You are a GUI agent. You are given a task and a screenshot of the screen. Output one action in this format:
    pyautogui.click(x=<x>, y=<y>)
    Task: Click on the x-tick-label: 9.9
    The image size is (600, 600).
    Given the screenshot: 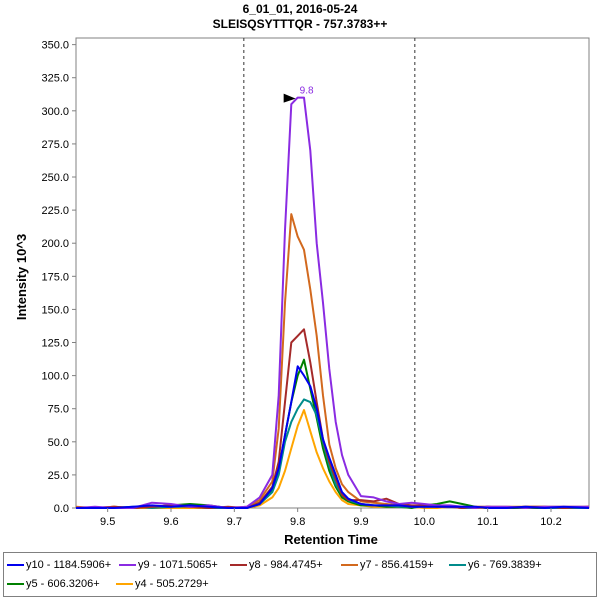 What is the action you would take?
    pyautogui.click(x=360, y=522)
    